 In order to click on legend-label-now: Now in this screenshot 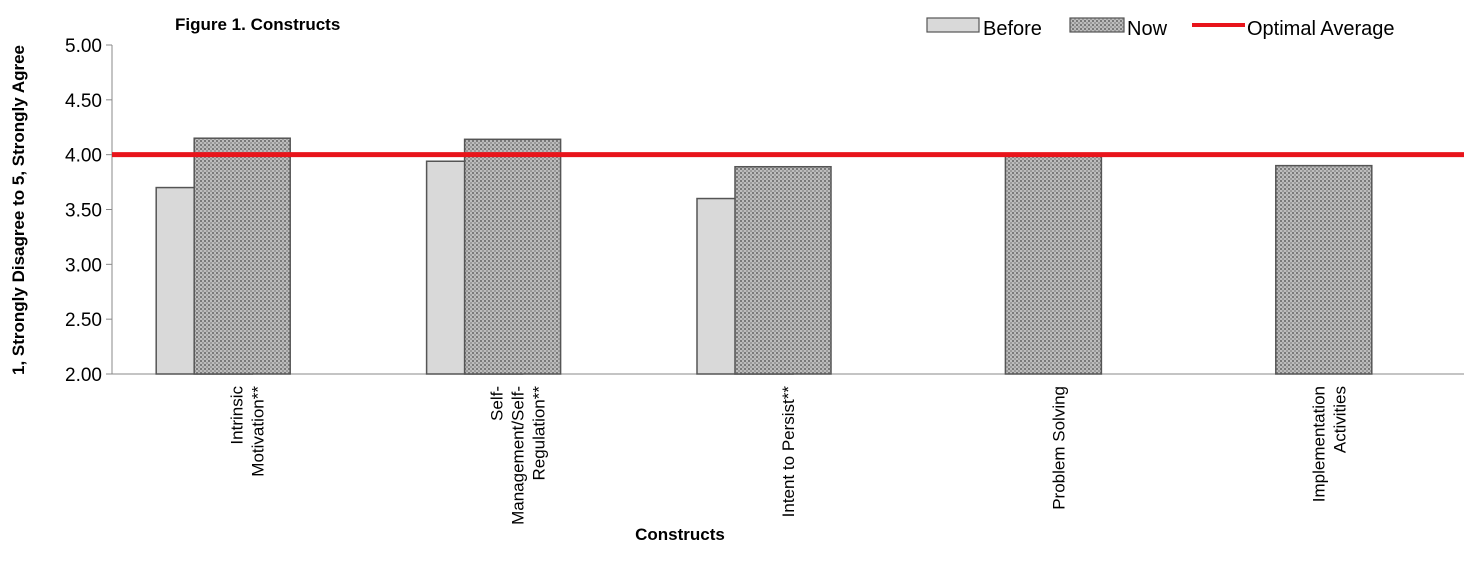, I will do `click(1147, 29)`.